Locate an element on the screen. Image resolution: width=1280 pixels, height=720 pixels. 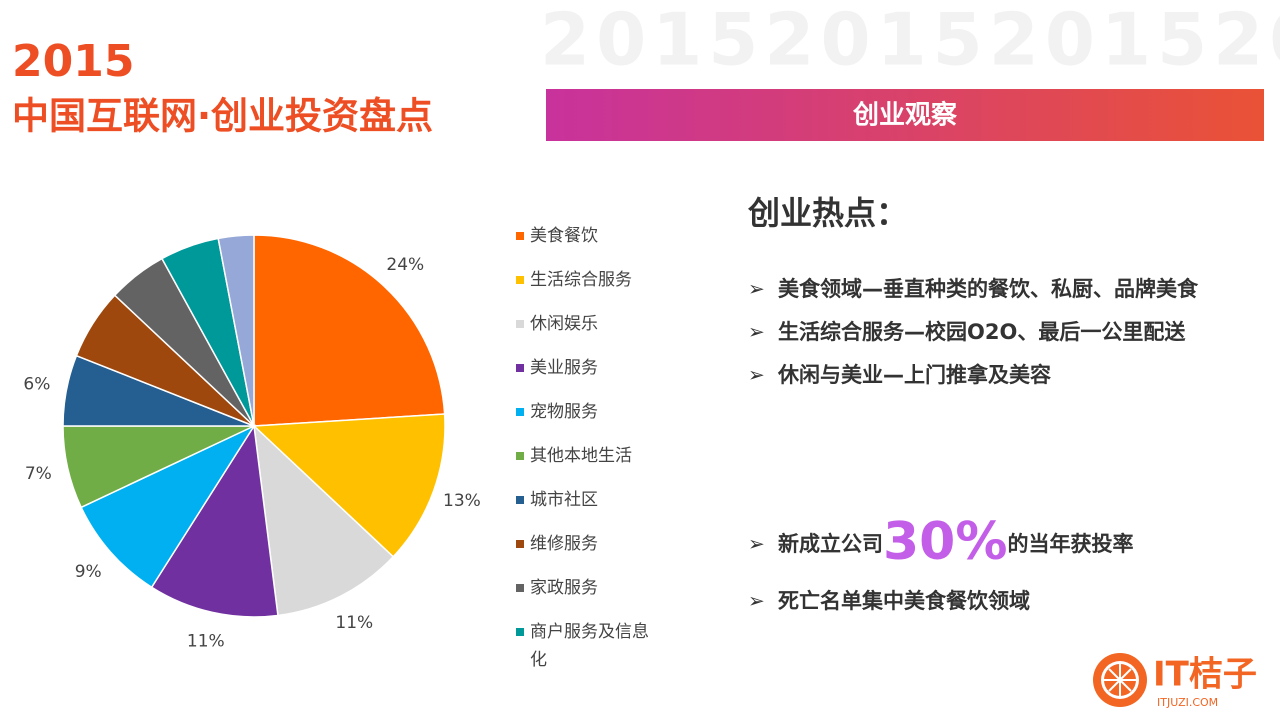
stat-before: 新成立公司 is located at coordinates (830, 544).